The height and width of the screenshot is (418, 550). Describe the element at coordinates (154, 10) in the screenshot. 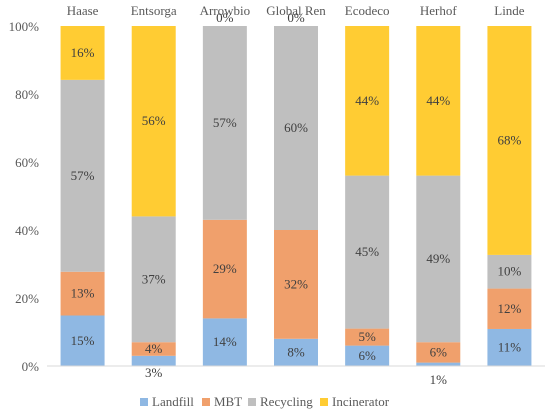

I see `category-label: Entsorga` at that location.